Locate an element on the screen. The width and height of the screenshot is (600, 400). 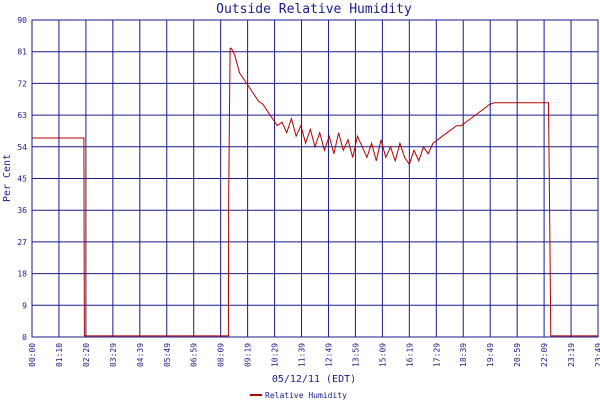
y-tick-label: 72 is located at coordinates (22, 83).